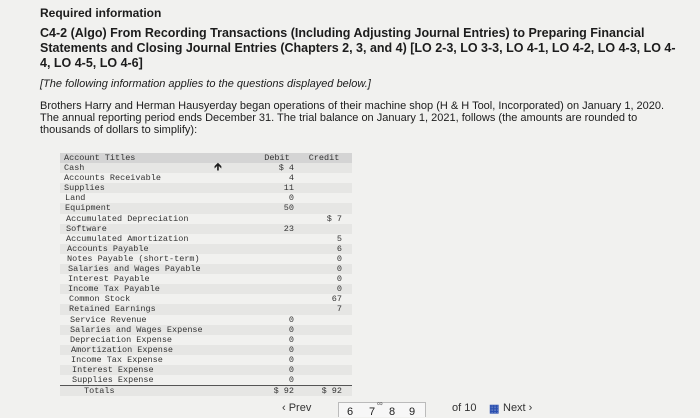  What do you see at coordinates (112, 178) in the screenshot?
I see `account-title: Accounts Receivable` at bounding box center [112, 178].